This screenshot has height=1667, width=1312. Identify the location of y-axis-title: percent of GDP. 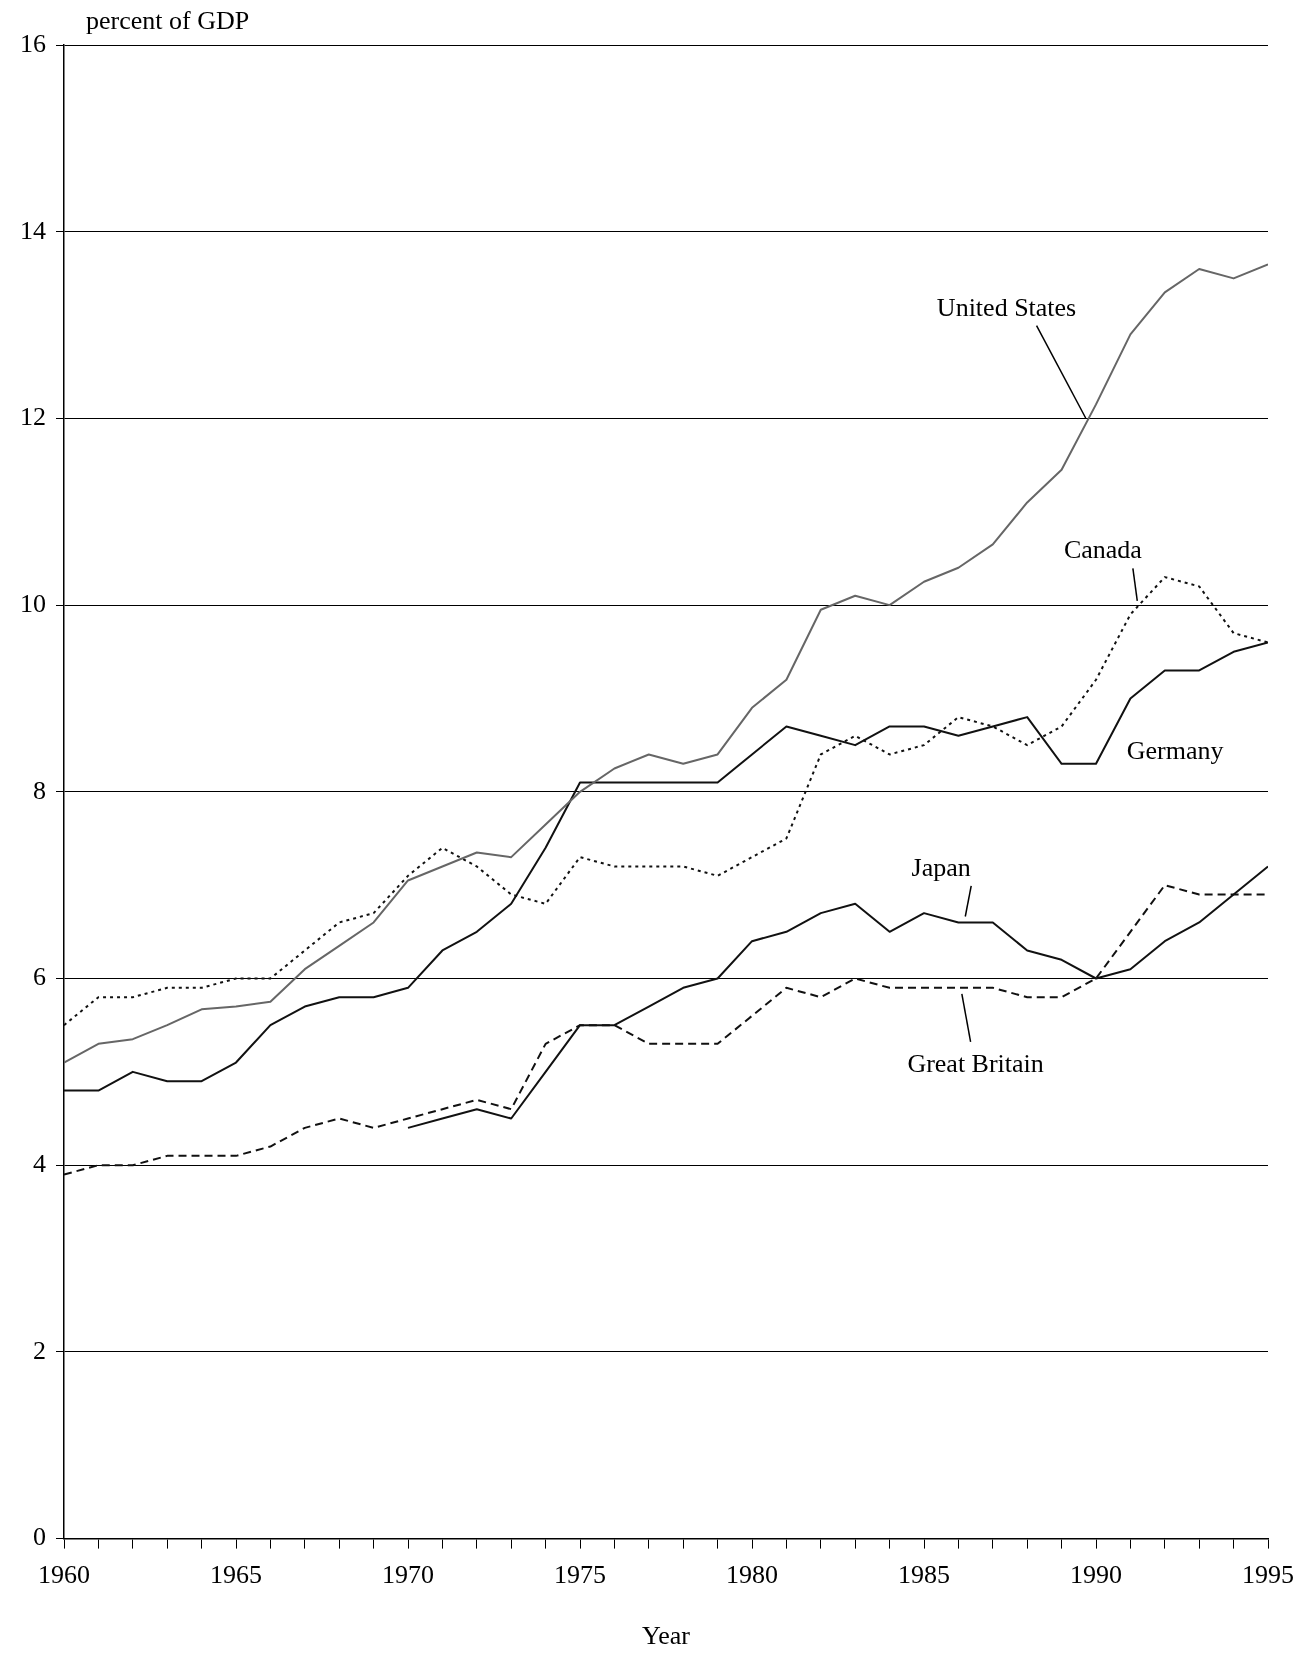
(168, 20).